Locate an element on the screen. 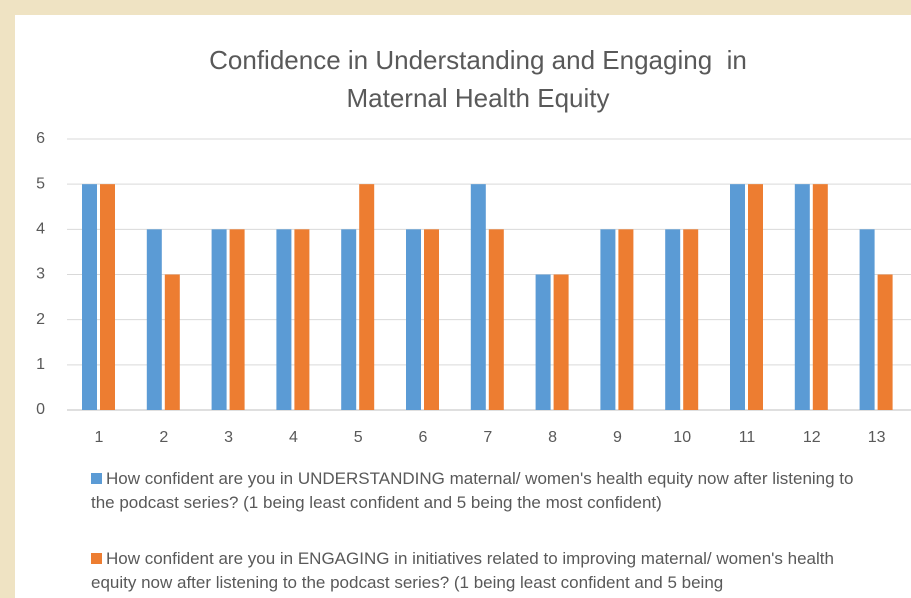  x-tick-label: 8 is located at coordinates (552, 437).